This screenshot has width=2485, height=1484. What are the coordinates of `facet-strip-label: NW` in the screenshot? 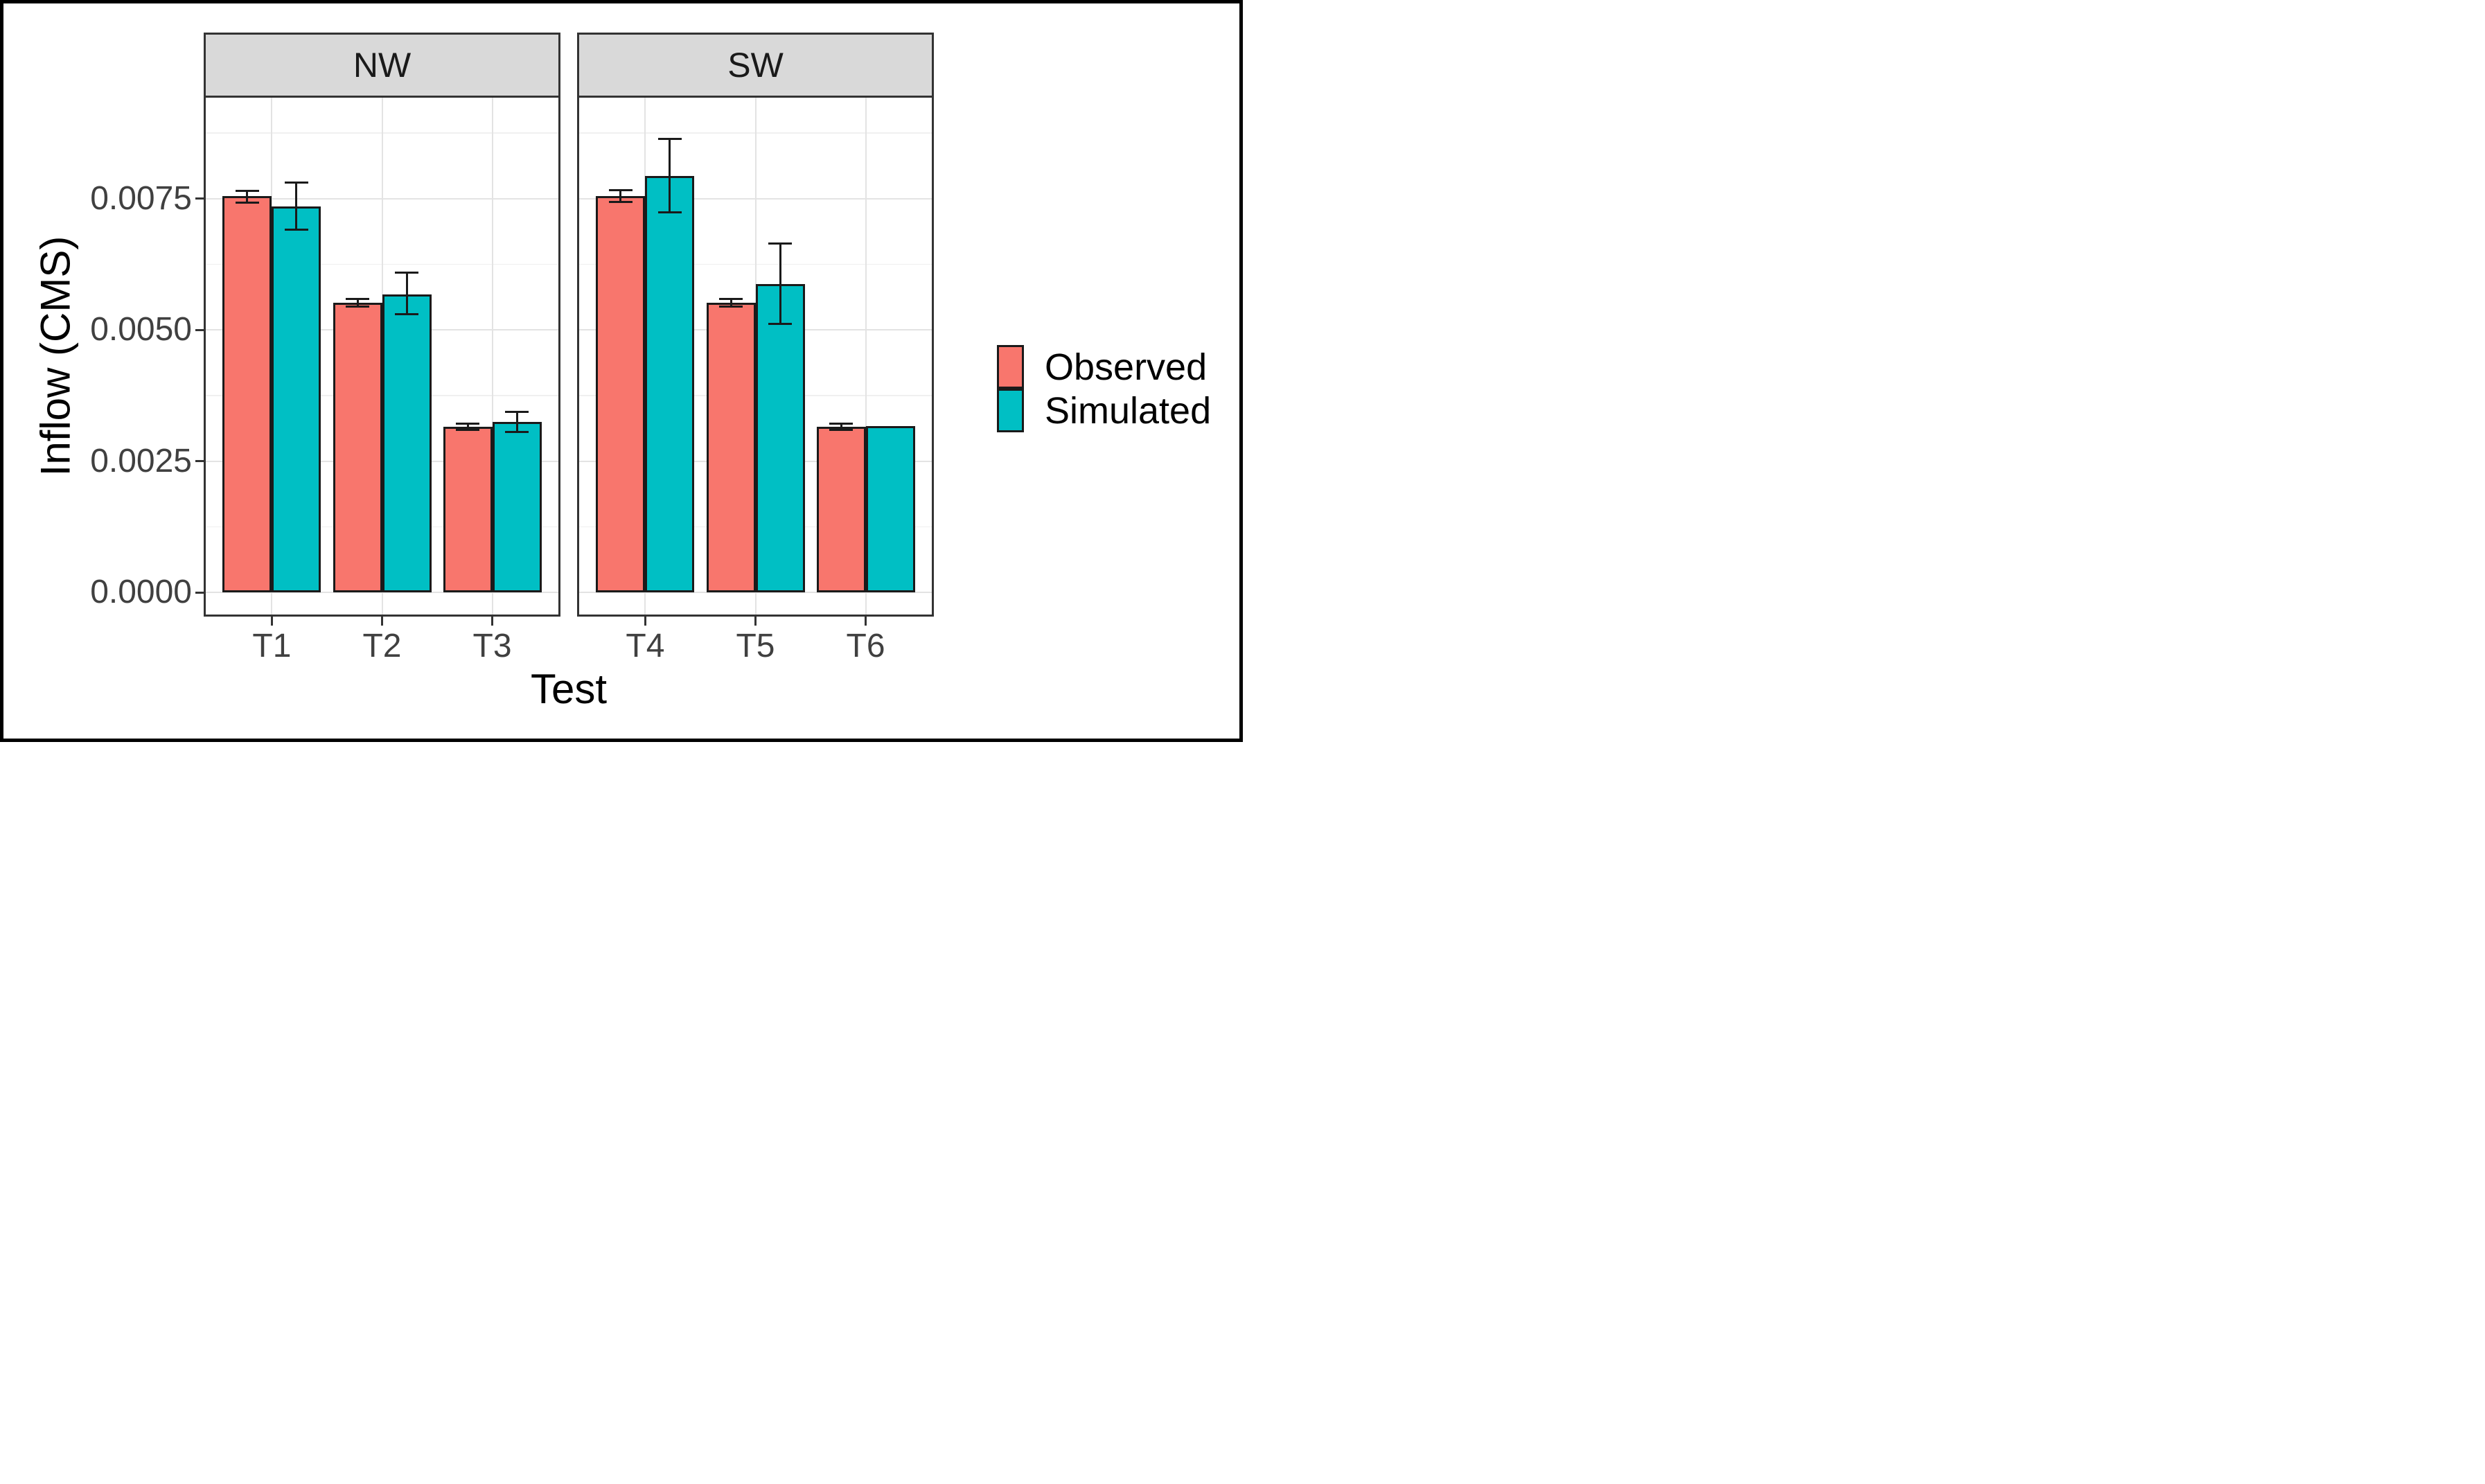 It's located at (382, 65).